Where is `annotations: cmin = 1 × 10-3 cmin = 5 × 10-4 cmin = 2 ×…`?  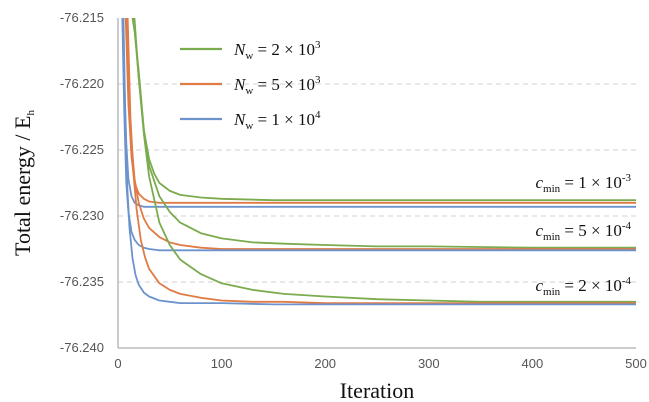
annotations: cmin = 1 × 10-3 cmin = 5 × 10-4 cmin = 2 ×… is located at coordinates (583, 235).